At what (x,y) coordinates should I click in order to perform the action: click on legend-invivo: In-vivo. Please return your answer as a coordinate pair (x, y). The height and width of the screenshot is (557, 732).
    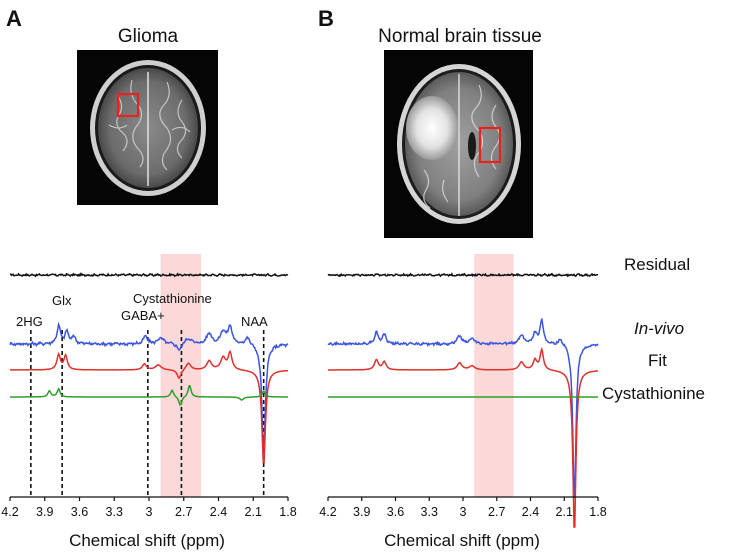
    Looking at the image, I should click on (659, 328).